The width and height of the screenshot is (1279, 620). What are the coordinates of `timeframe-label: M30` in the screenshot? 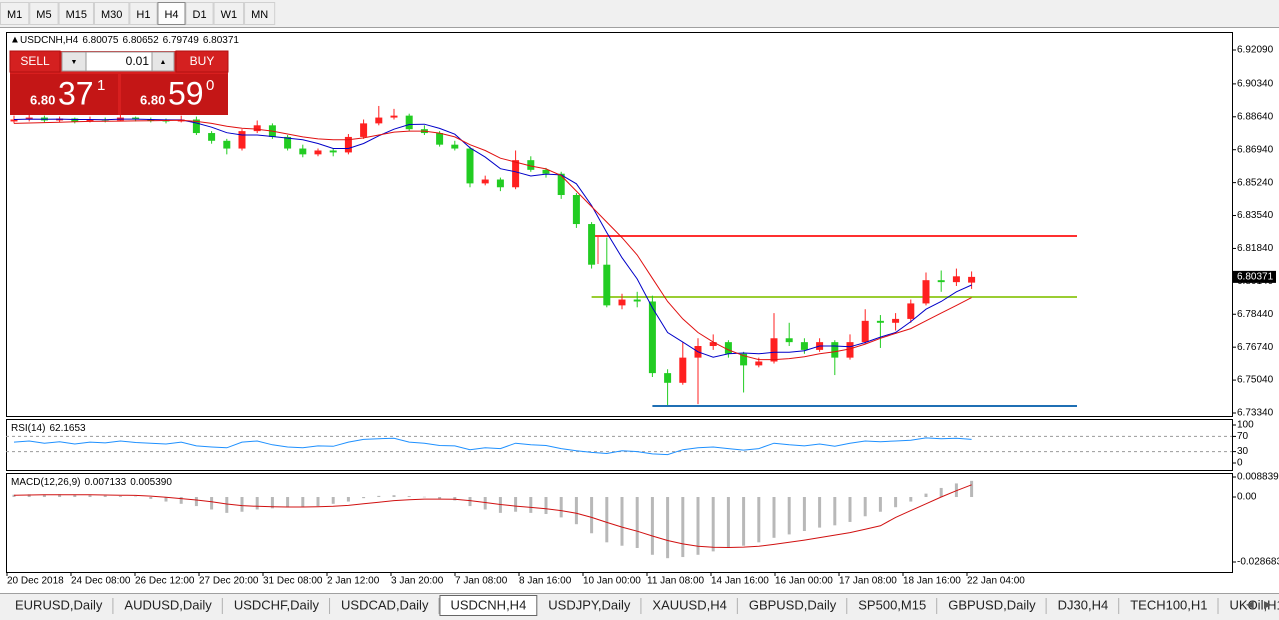 It's located at (111, 15).